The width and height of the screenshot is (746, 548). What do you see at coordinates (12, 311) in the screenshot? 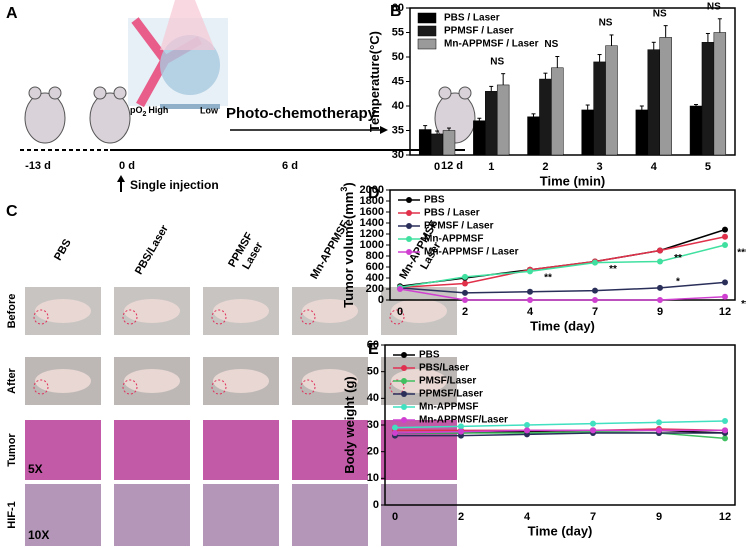
I see `row-label: Before` at bounding box center [12, 311].